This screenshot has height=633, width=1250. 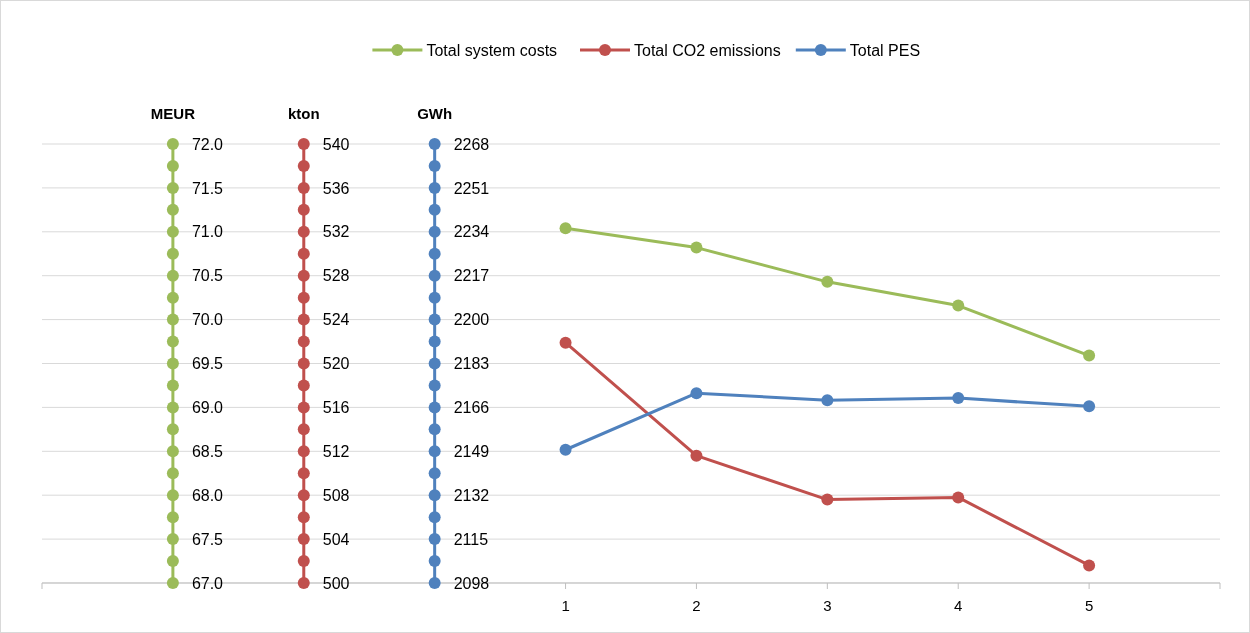 I want to click on y3-tick-label: 2166, so click(x=471, y=407).